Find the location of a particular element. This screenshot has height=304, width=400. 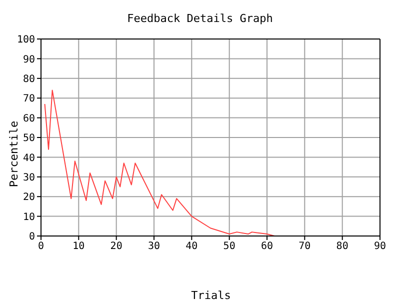

x-tick-label: 50 is located at coordinates (229, 246).